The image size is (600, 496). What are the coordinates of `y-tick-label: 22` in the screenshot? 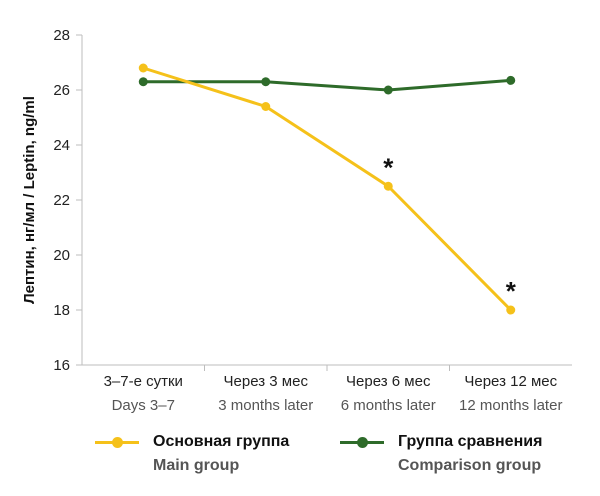 It's located at (61, 200).